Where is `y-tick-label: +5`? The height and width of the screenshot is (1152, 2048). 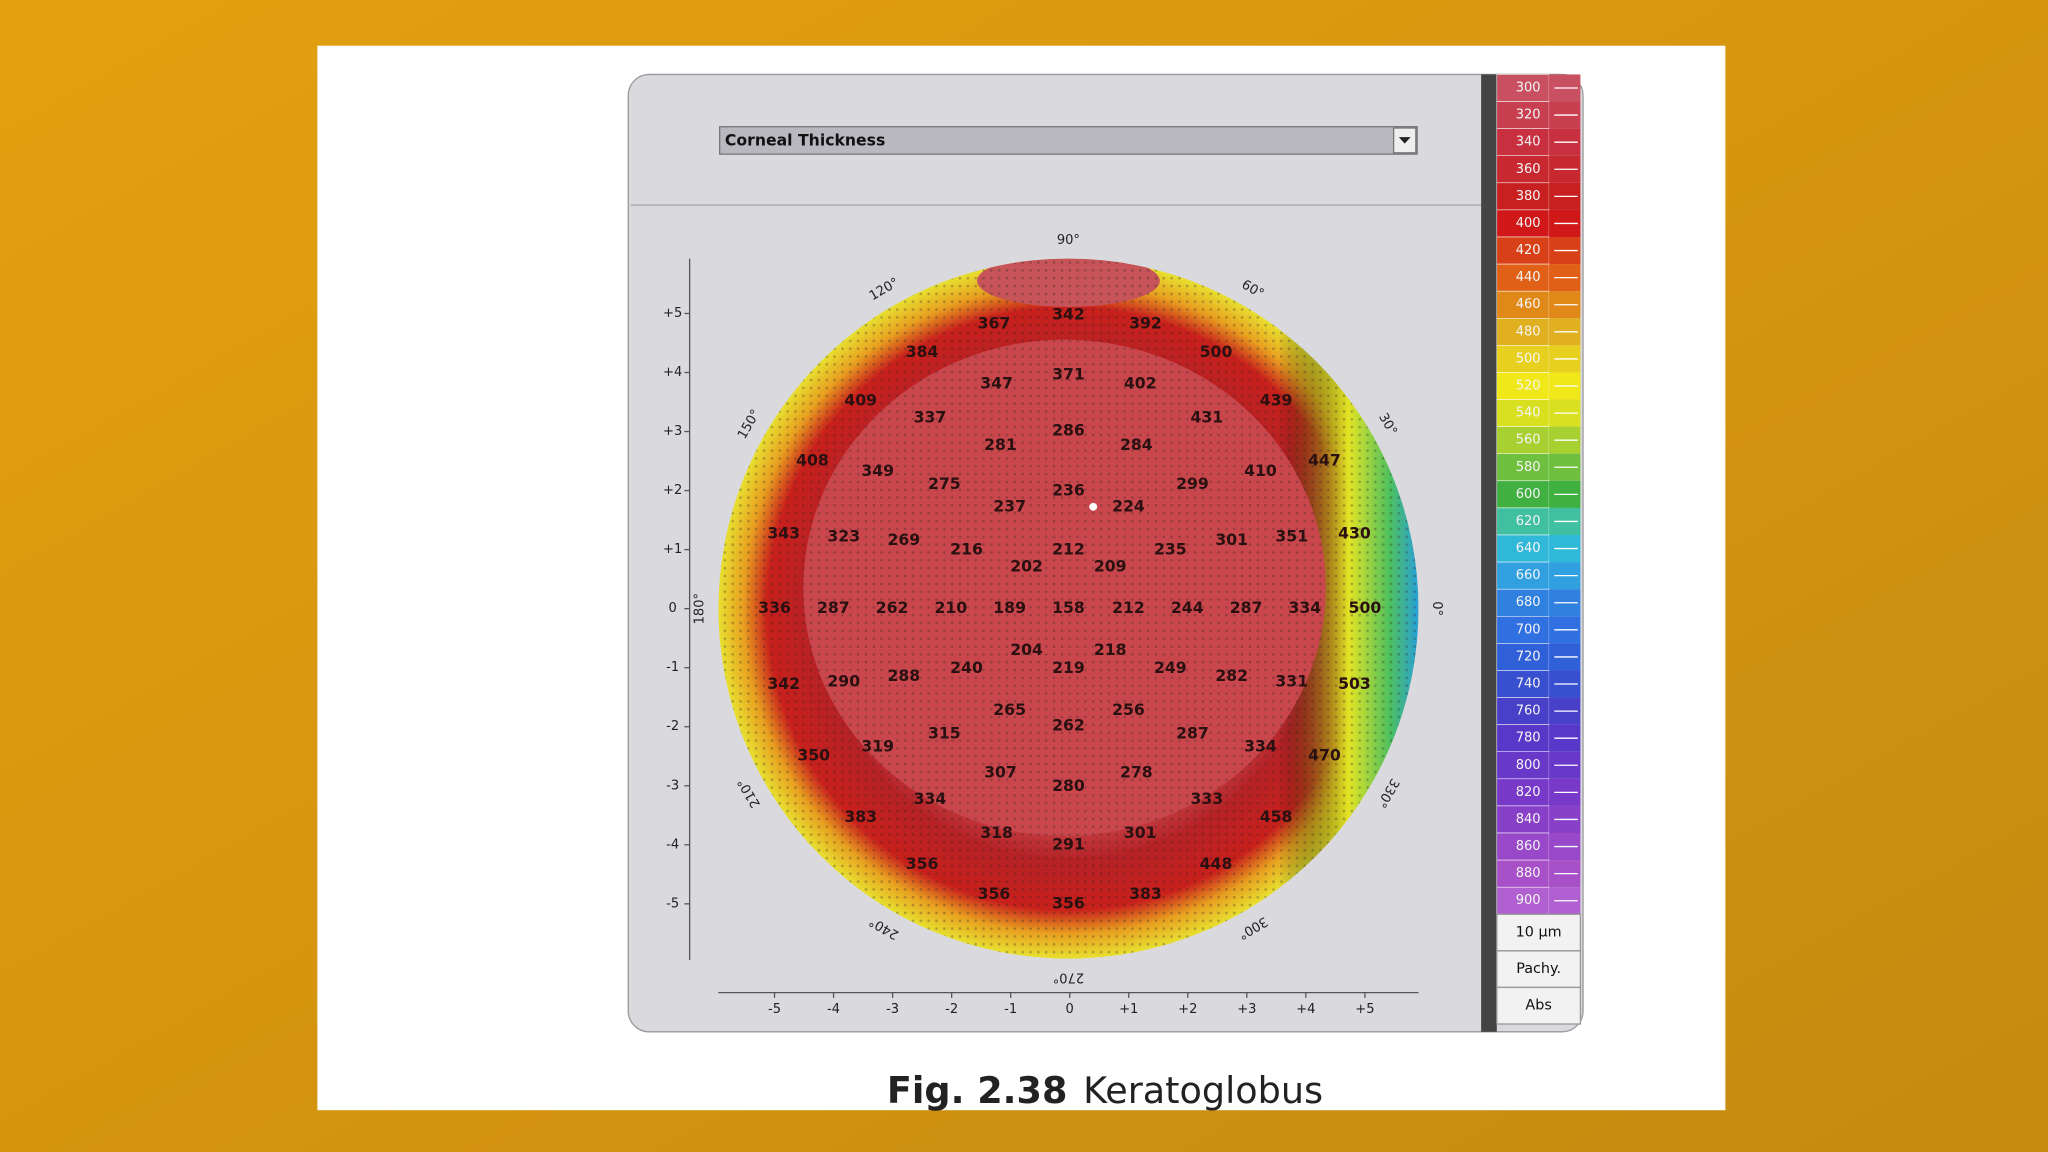 y-tick-label: +5 is located at coordinates (672, 313).